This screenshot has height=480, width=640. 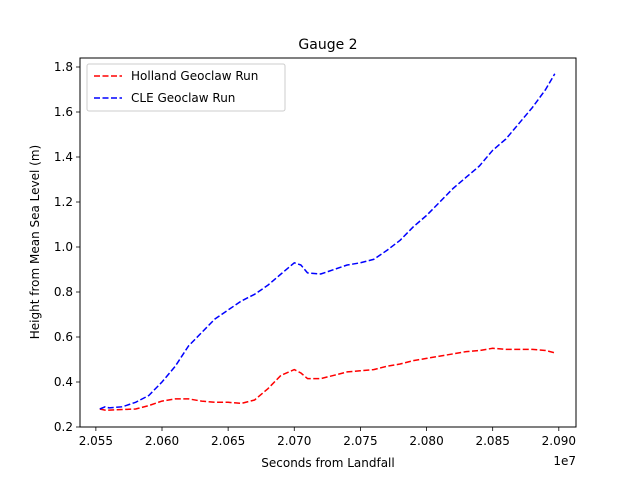 I want to click on x-tick-label: 2.085, so click(x=492, y=441).